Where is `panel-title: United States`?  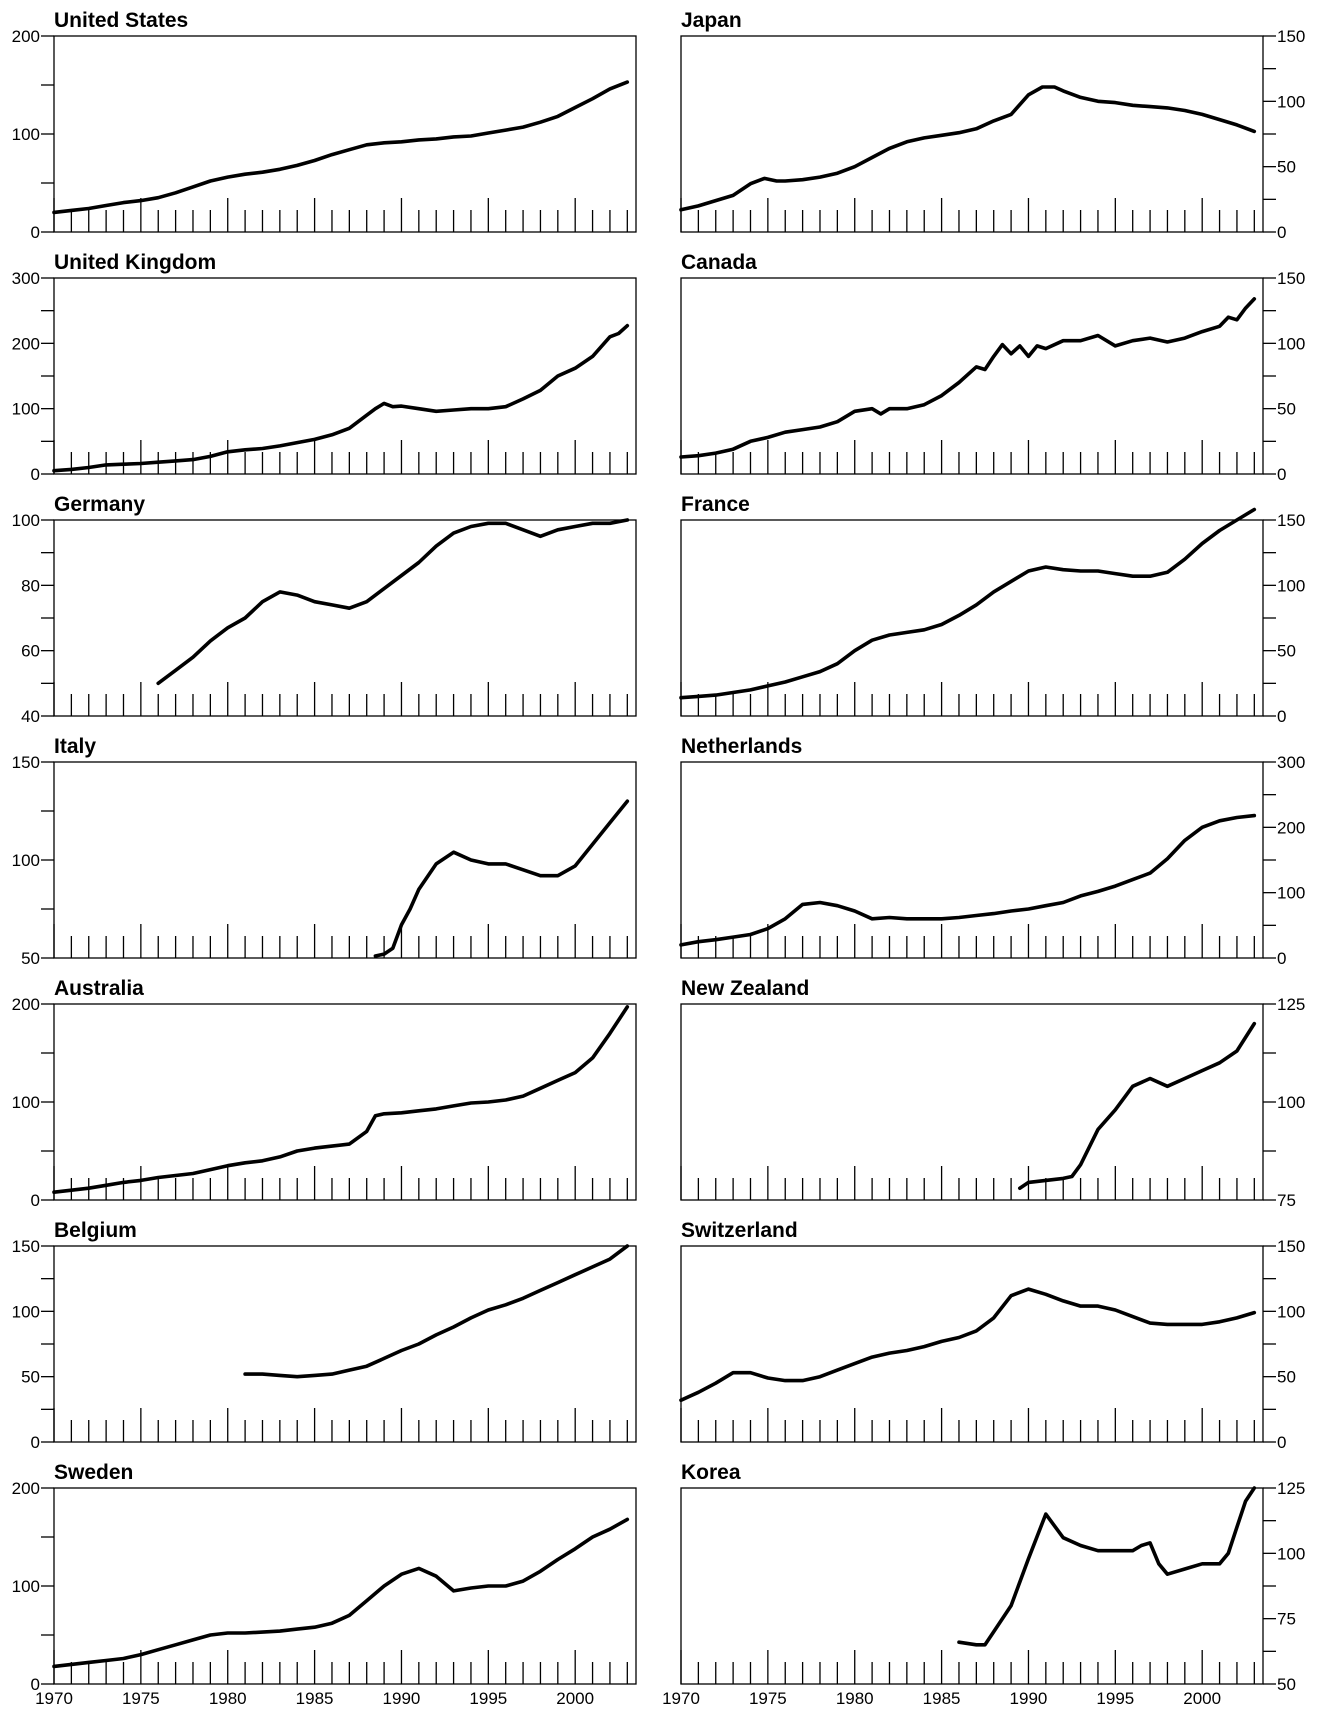
panel-title: United States is located at coordinates (121, 20).